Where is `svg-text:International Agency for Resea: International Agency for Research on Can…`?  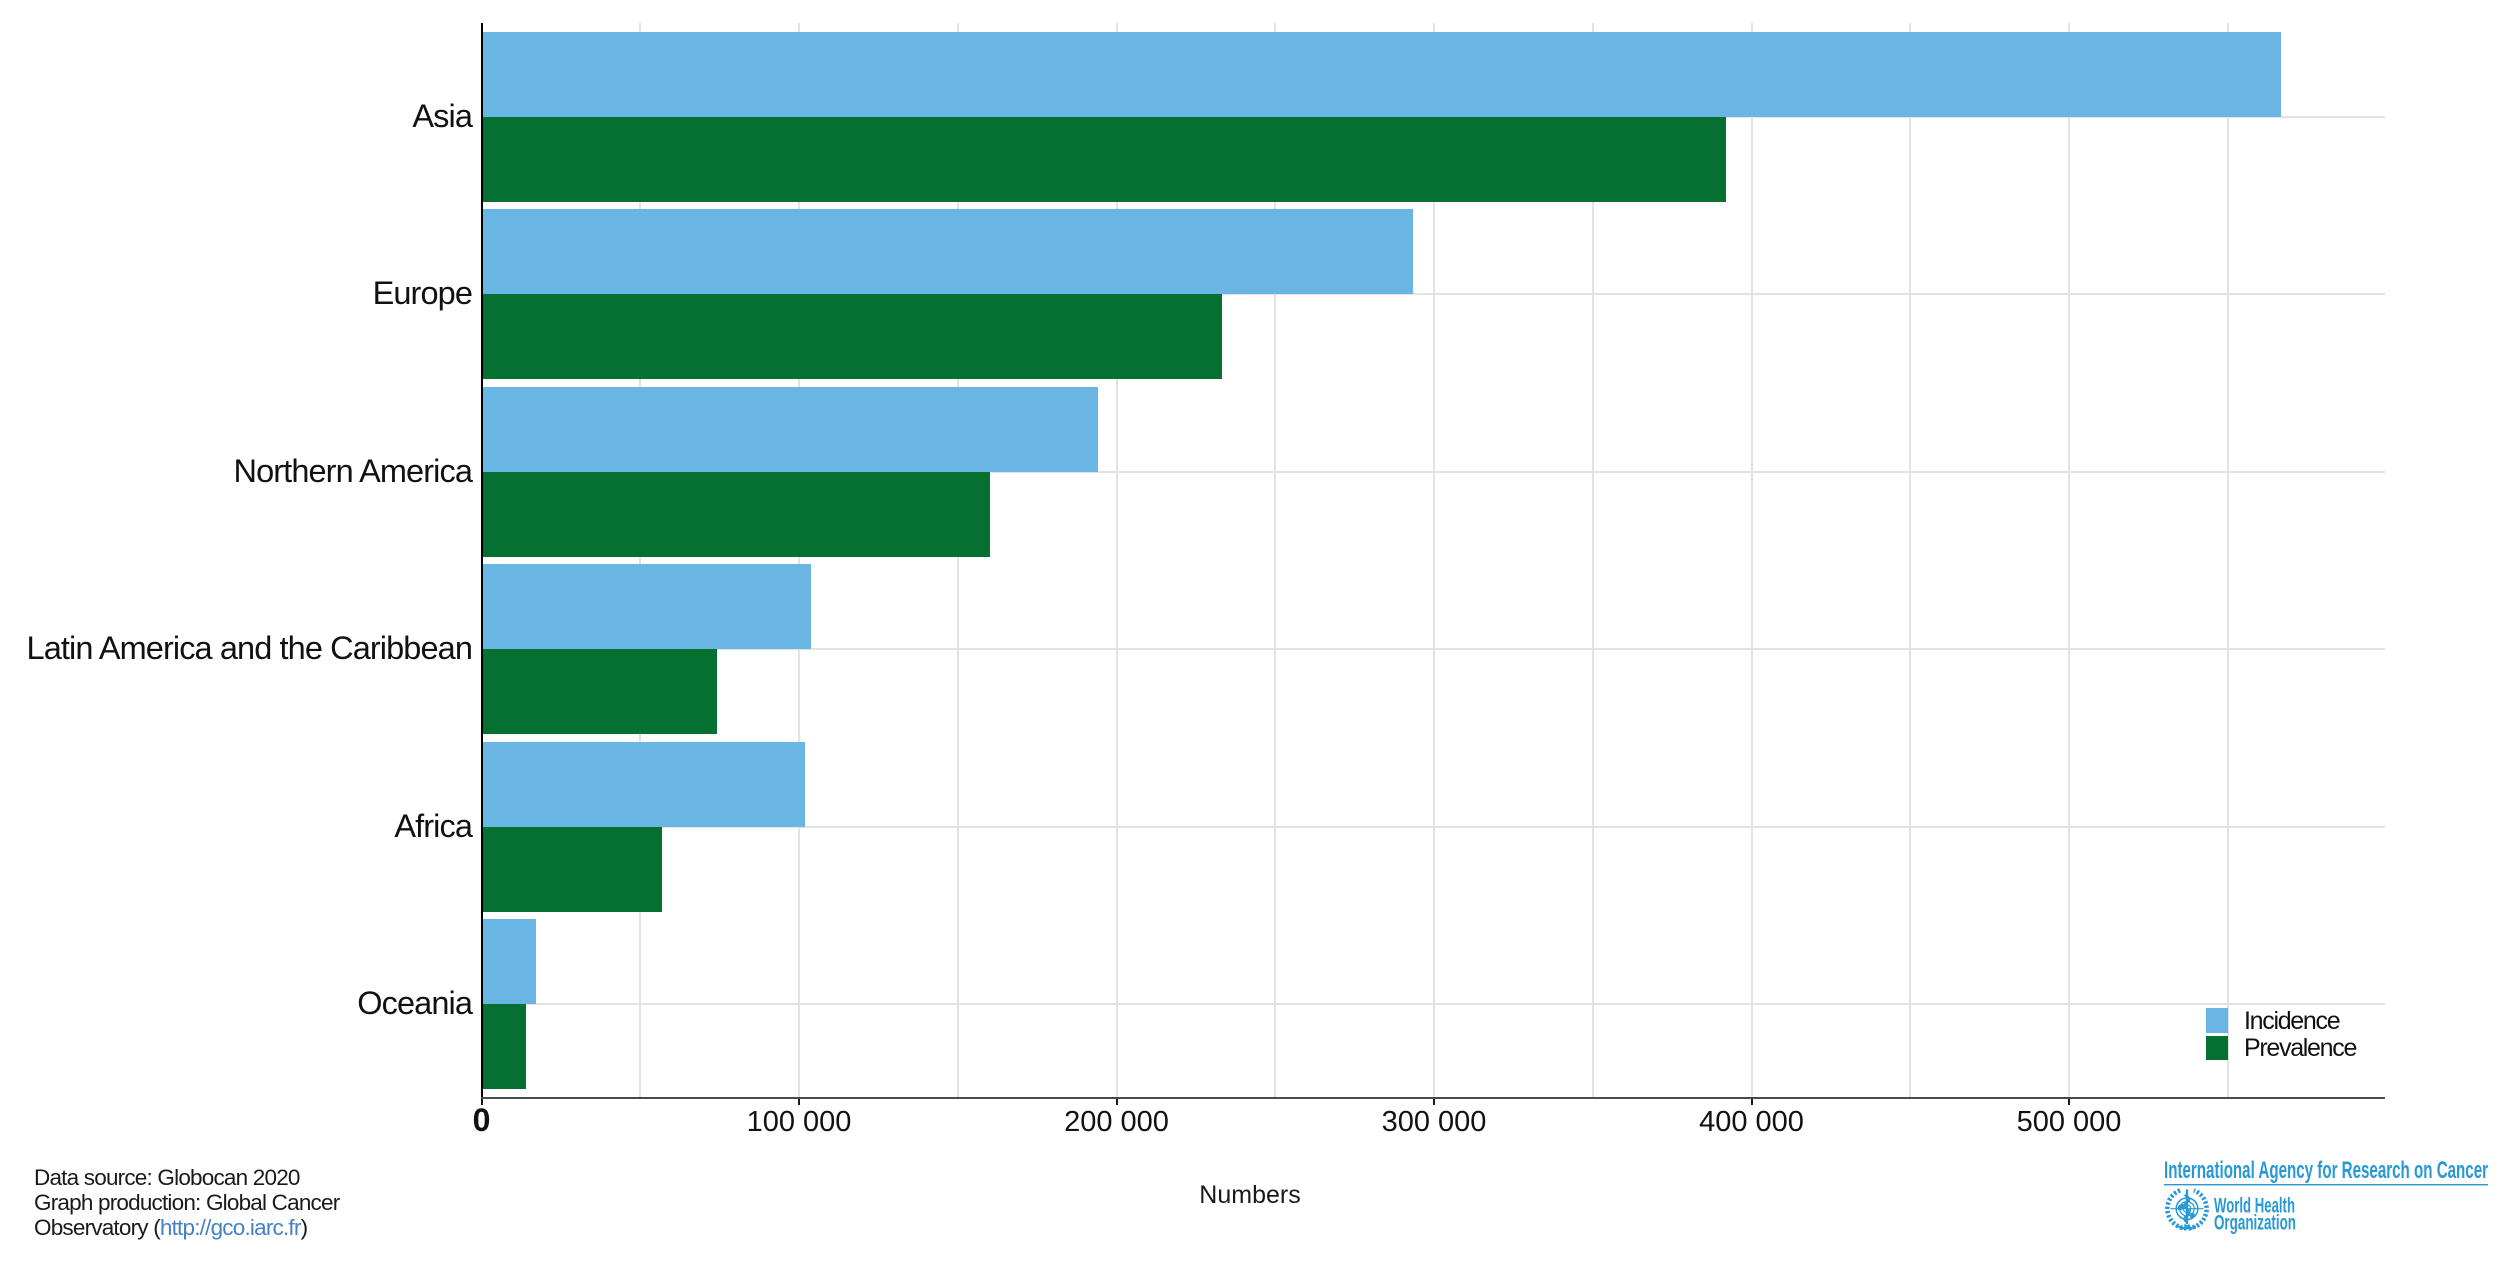 svg-text:International Agency for Resea: International Agency for Research on Can… is located at coordinates (2326, 1170).